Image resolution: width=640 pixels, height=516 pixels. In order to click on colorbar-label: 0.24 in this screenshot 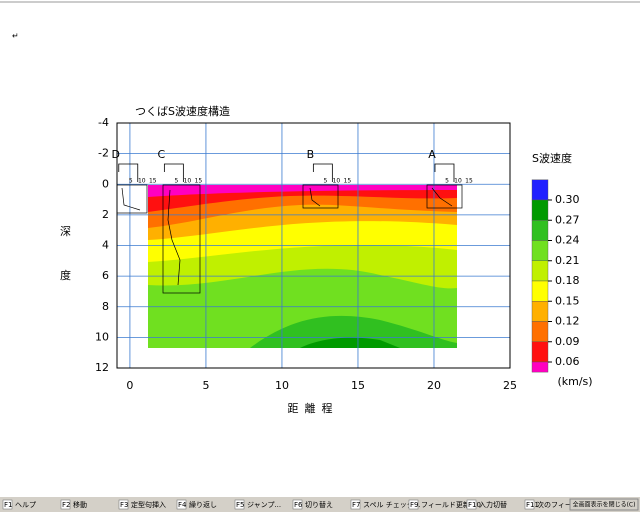, I will do `click(567, 240)`.